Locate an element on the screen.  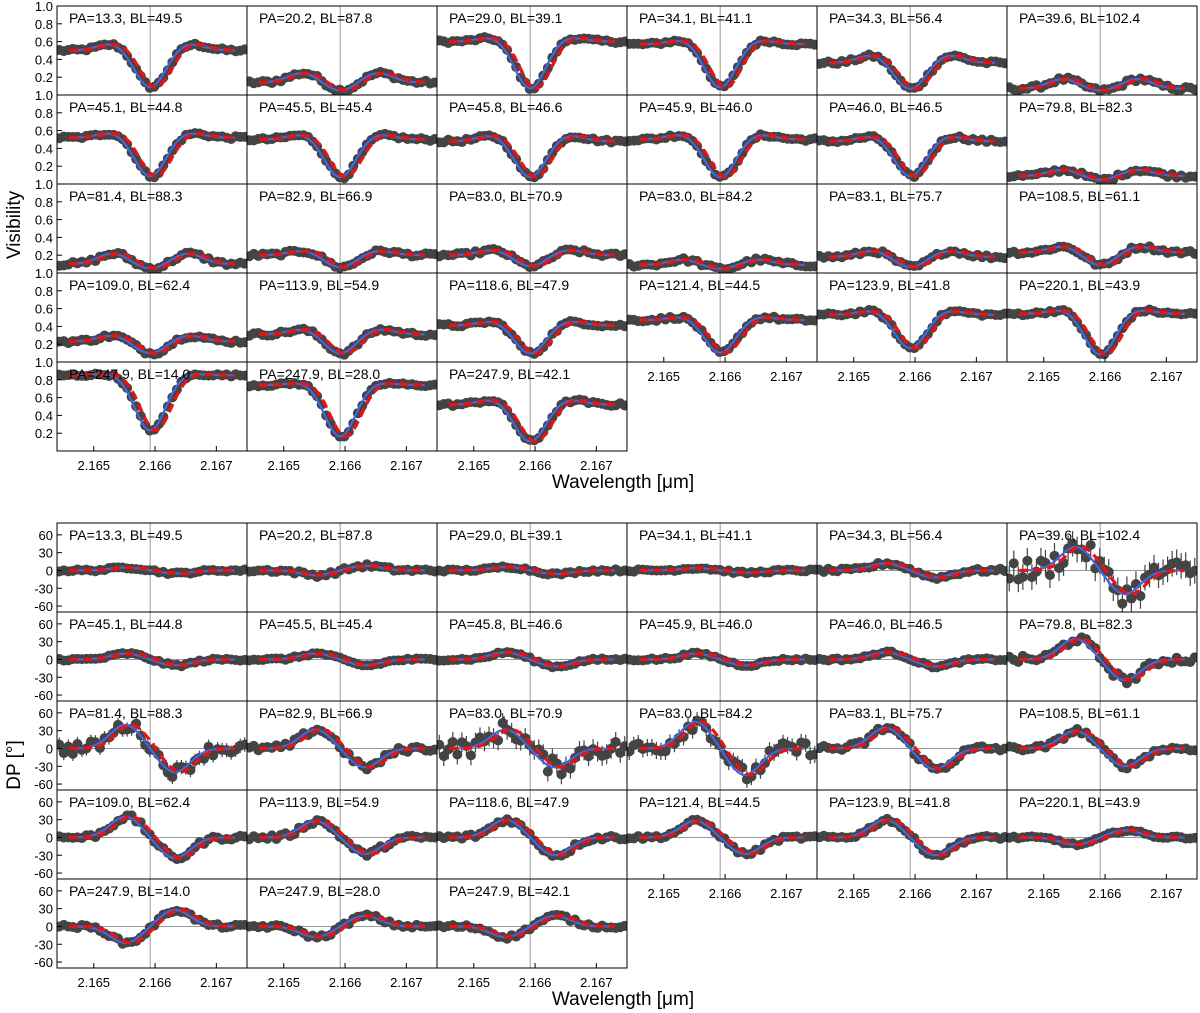
panel-label: PA=113.9, BL=54.9 is located at coordinates (319, 285).